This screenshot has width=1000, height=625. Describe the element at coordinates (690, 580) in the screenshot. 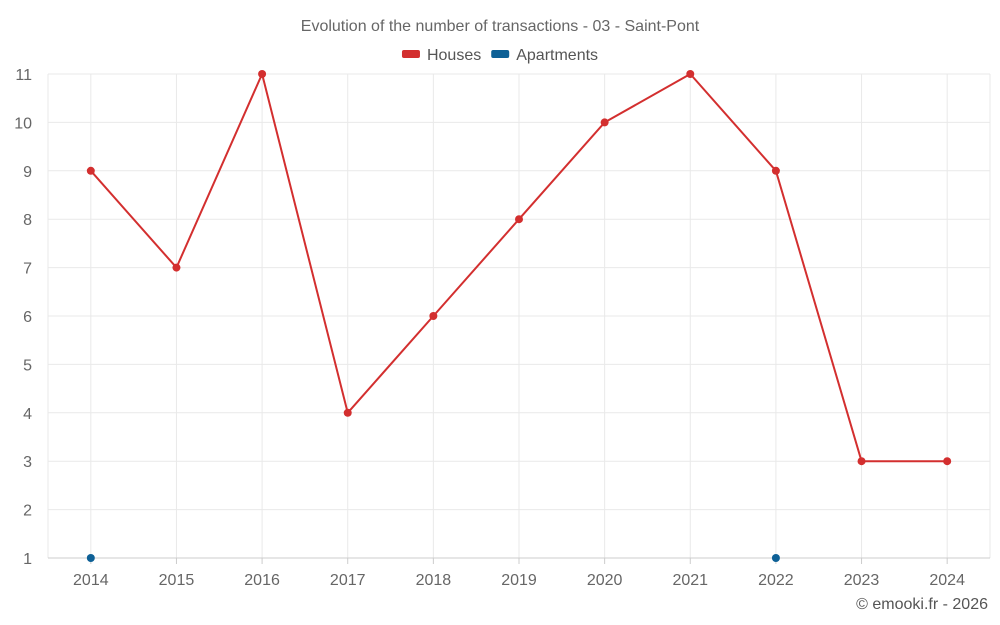

I see `x-tick-label: 2021` at that location.